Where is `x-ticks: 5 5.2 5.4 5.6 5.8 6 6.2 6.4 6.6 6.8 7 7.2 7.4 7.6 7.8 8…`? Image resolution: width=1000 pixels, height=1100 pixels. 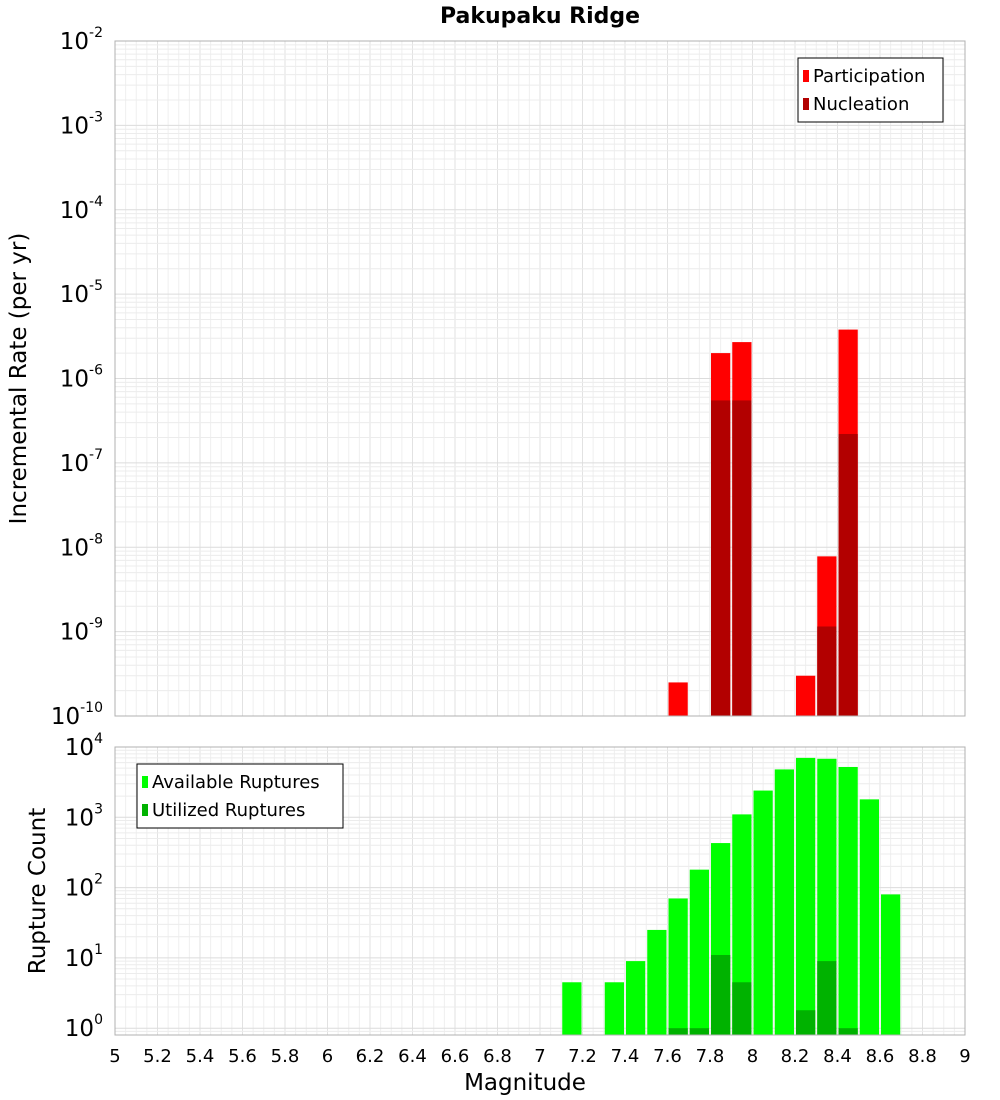
x-ticks: 5 5.2 5.4 5.6 5.8 6 6.2 6.4 6.6 6.8 7 7.2 7.4 7.6 7.8 8… is located at coordinates (539, 1056).